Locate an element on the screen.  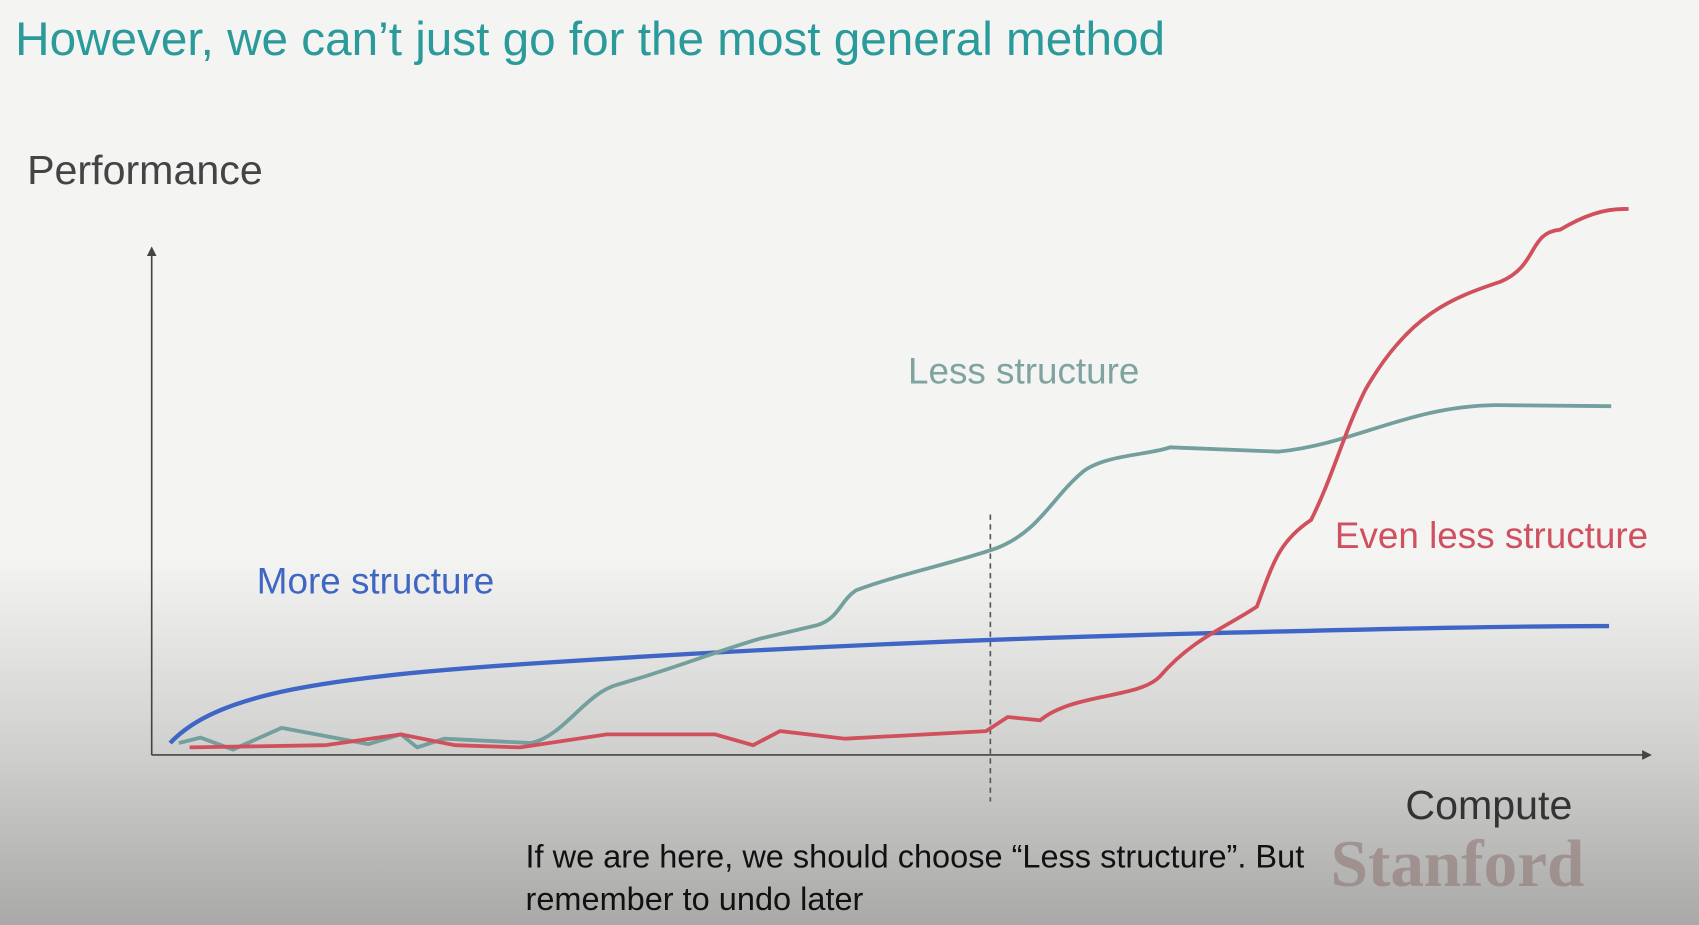
x-axis-label: Compute is located at coordinates (1488, 805).